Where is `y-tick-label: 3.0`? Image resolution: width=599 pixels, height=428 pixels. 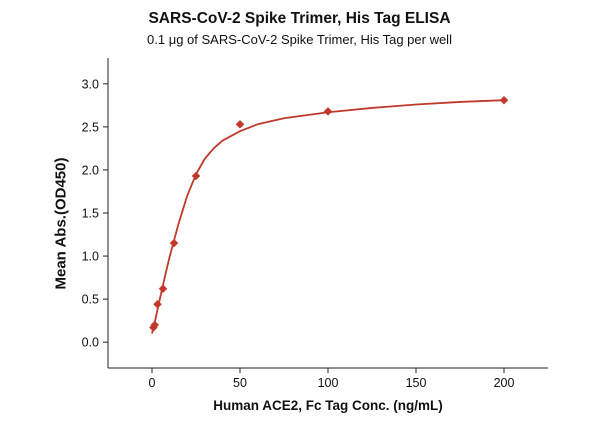
y-tick-label: 3.0 is located at coordinates (90, 84).